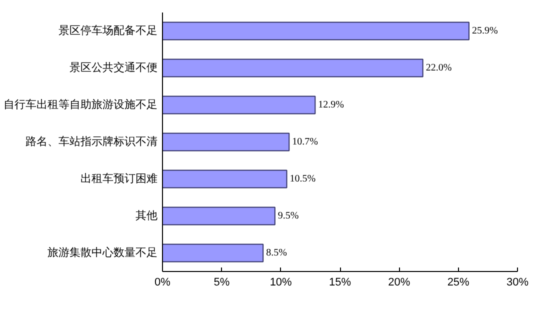 The image size is (553, 311). Describe the element at coordinates (399, 282) in the screenshot. I see `x-tick-label: 20%` at that location.